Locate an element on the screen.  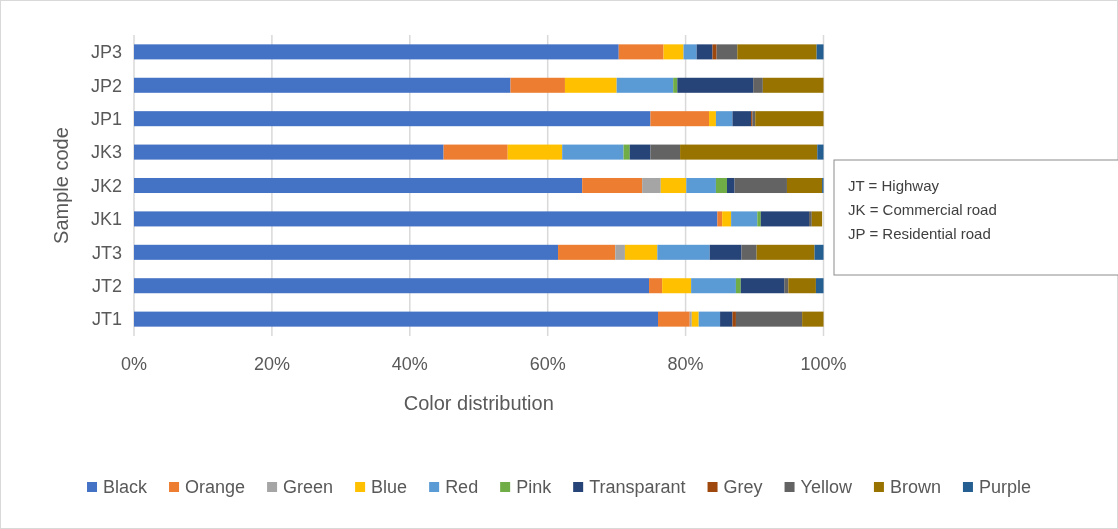
legend-label: Orange is located at coordinates (215, 487).